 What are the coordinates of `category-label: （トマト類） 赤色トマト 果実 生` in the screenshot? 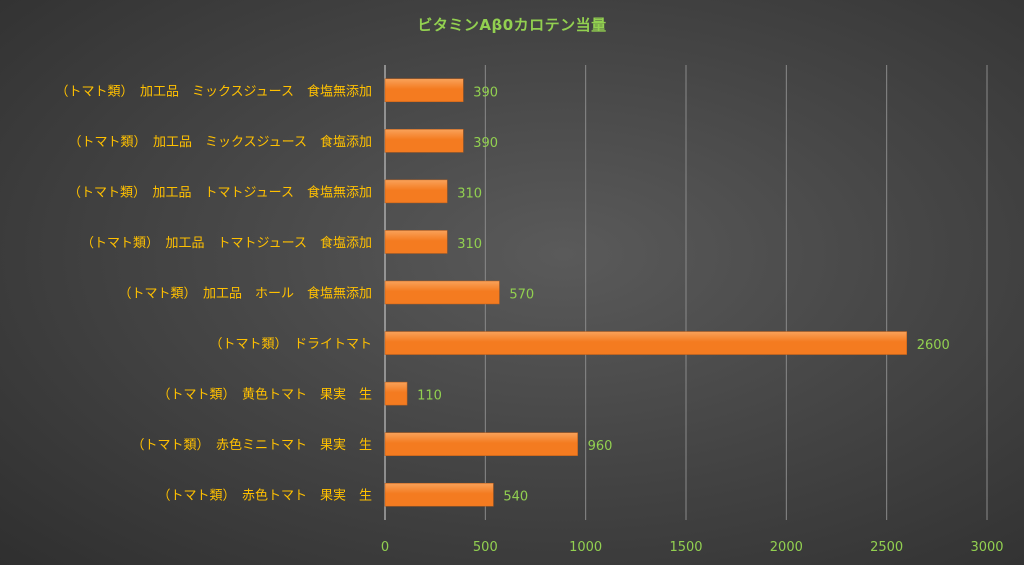 It's located at (264, 496).